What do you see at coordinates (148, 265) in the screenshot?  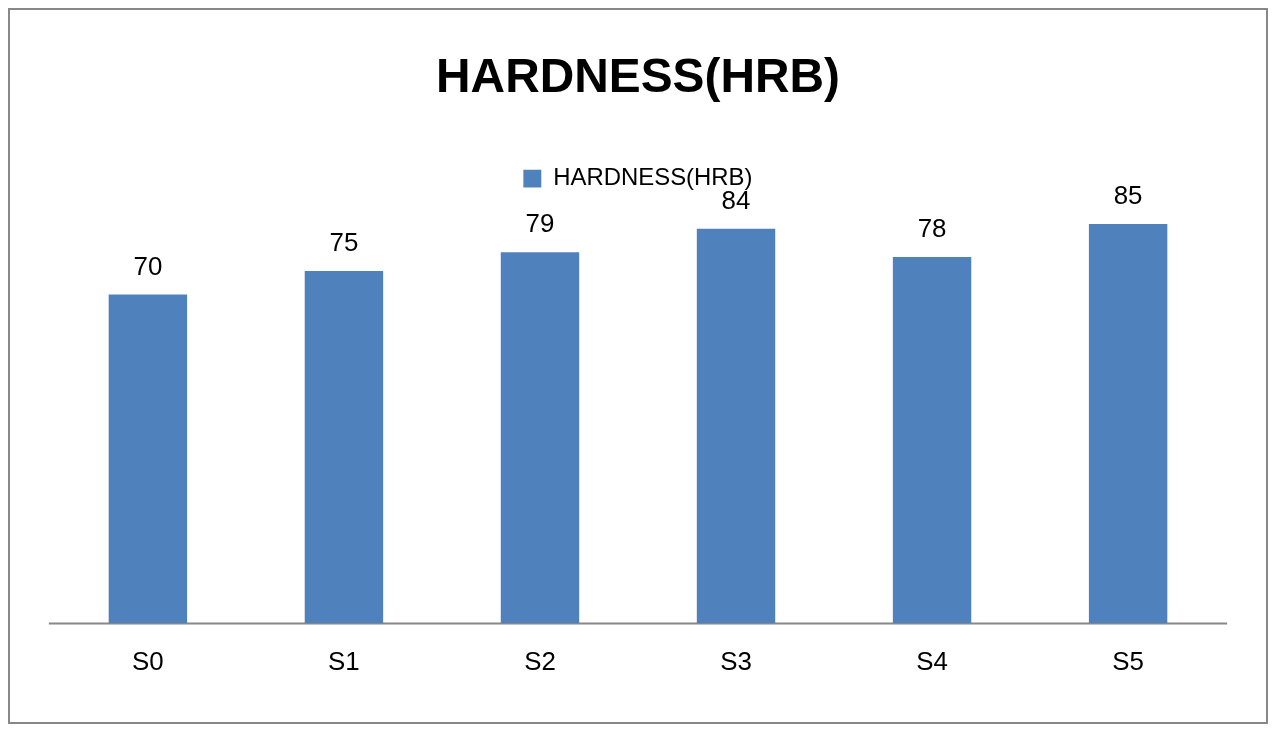 I see `data-label: 70` at bounding box center [148, 265].